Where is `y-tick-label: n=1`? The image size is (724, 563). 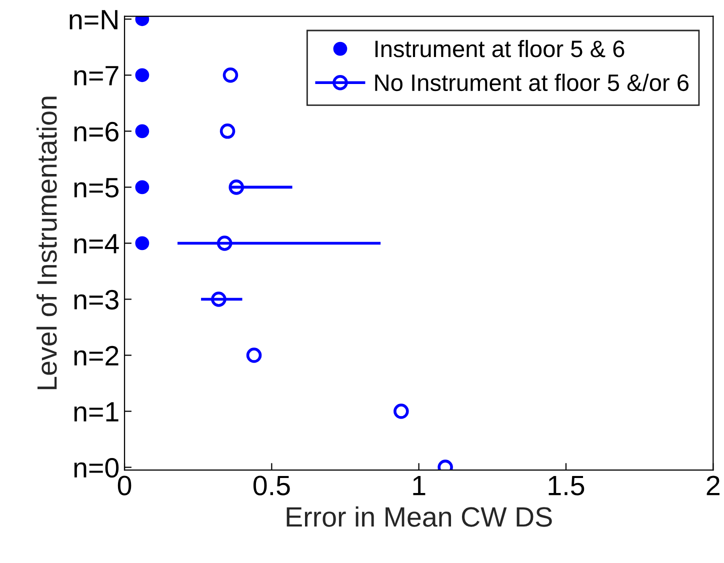 y-tick-label: n=1 is located at coordinates (96, 412).